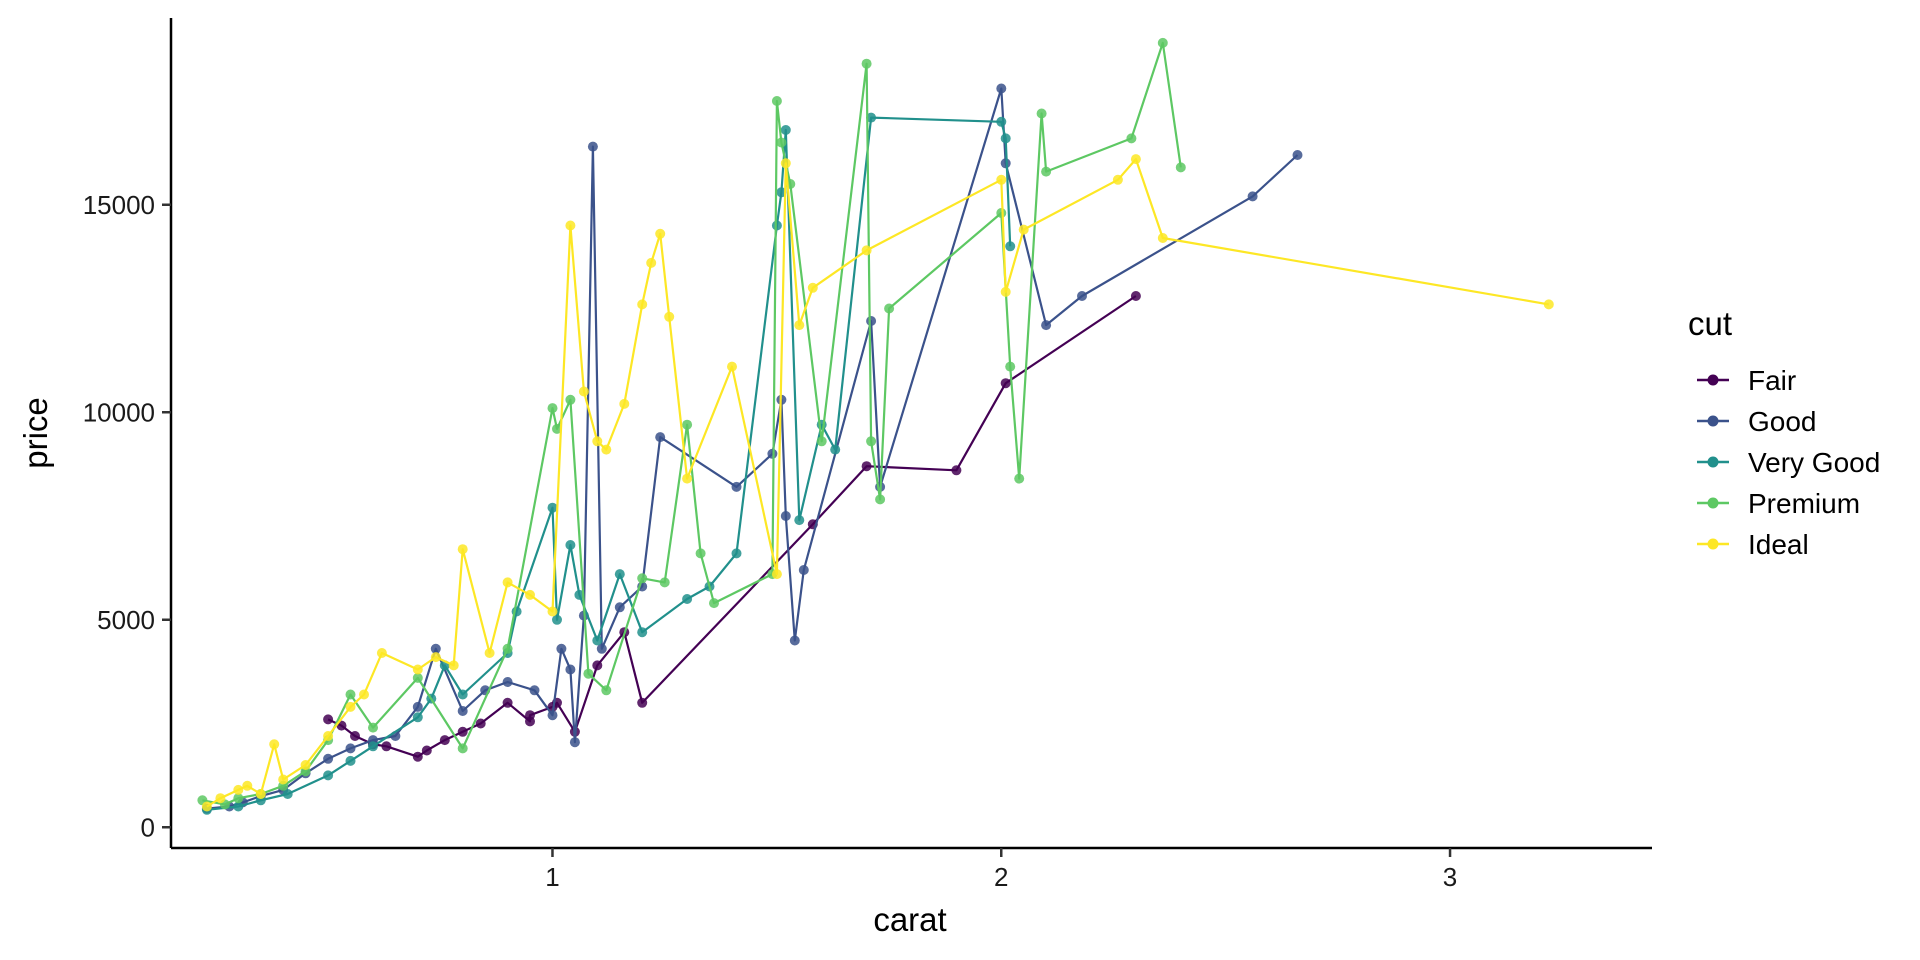  I want to click on y-tick-label: 0, so click(148, 827).